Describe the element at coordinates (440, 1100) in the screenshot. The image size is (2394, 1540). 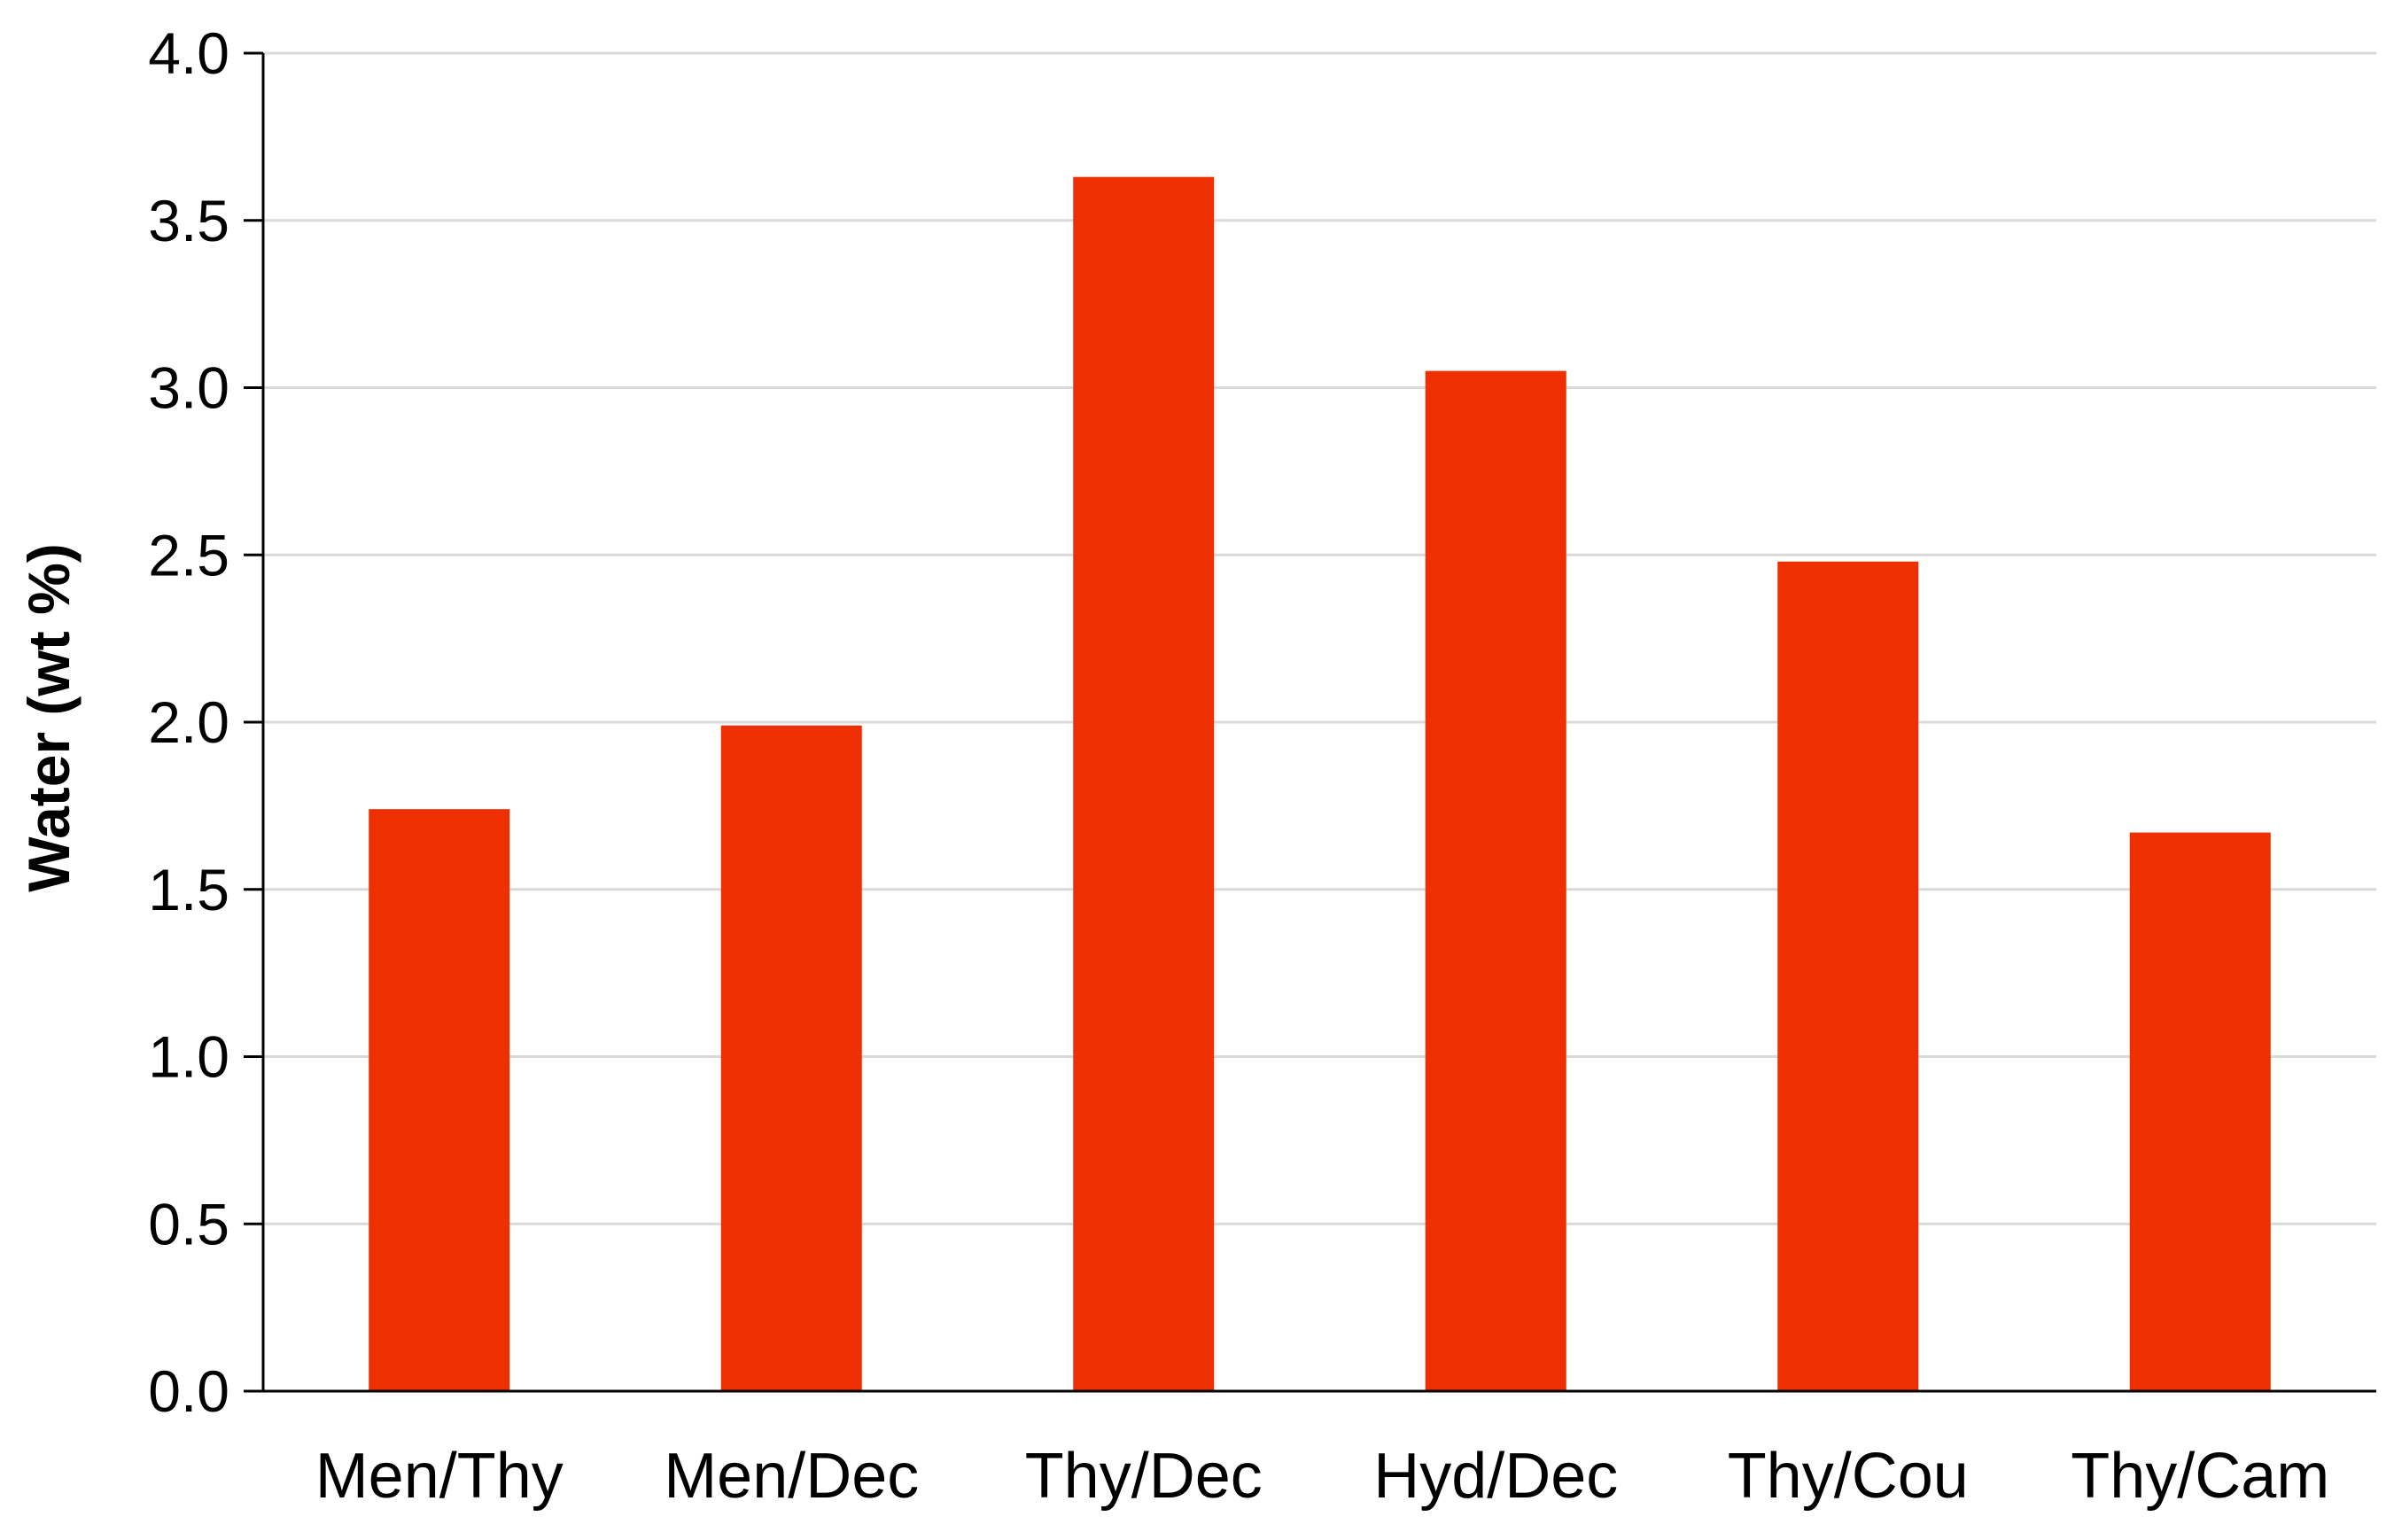
I see `bar-men-thy` at that location.